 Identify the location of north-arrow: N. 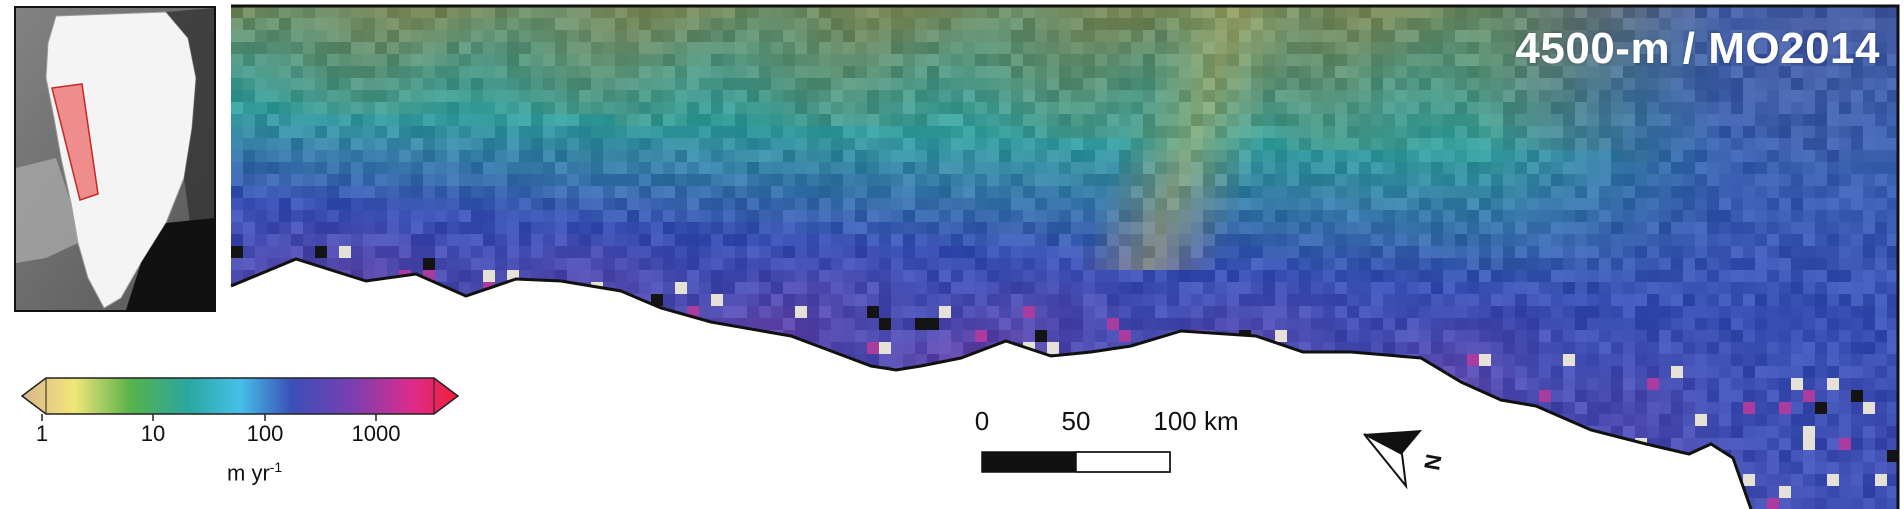
(1407, 463).